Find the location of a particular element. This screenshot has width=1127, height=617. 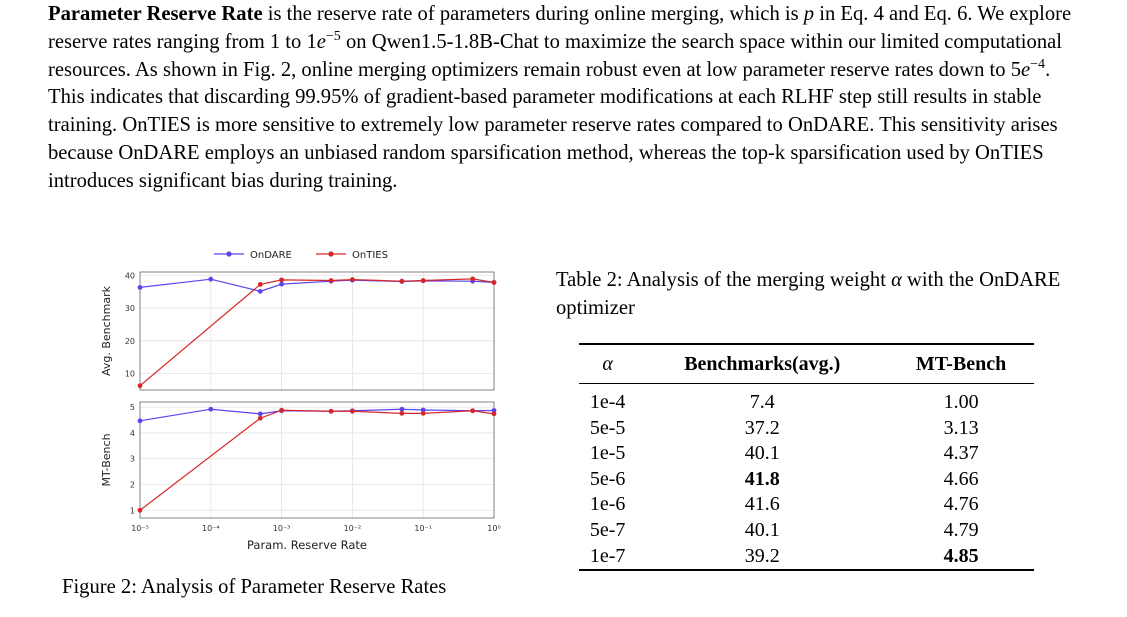

cell-alpha: 1e-5 is located at coordinates (607, 453).